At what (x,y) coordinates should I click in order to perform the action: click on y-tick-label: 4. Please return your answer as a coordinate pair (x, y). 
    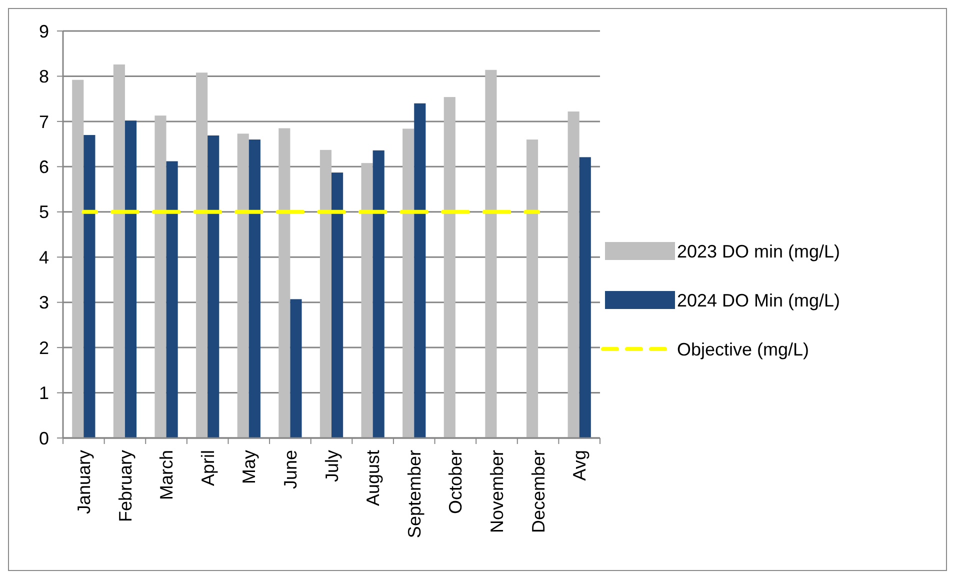
    Looking at the image, I should click on (43, 257).